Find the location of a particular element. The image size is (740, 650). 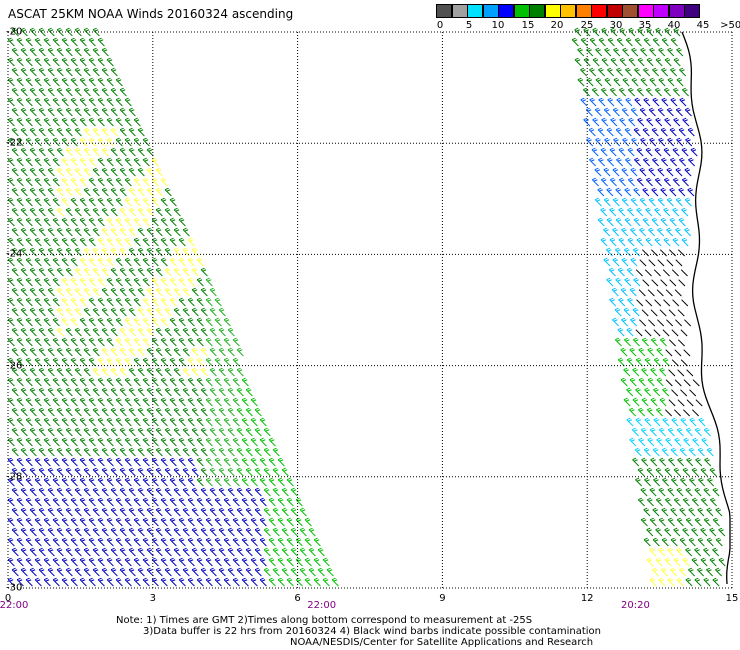

longitude-label: 6 is located at coordinates (297, 598).